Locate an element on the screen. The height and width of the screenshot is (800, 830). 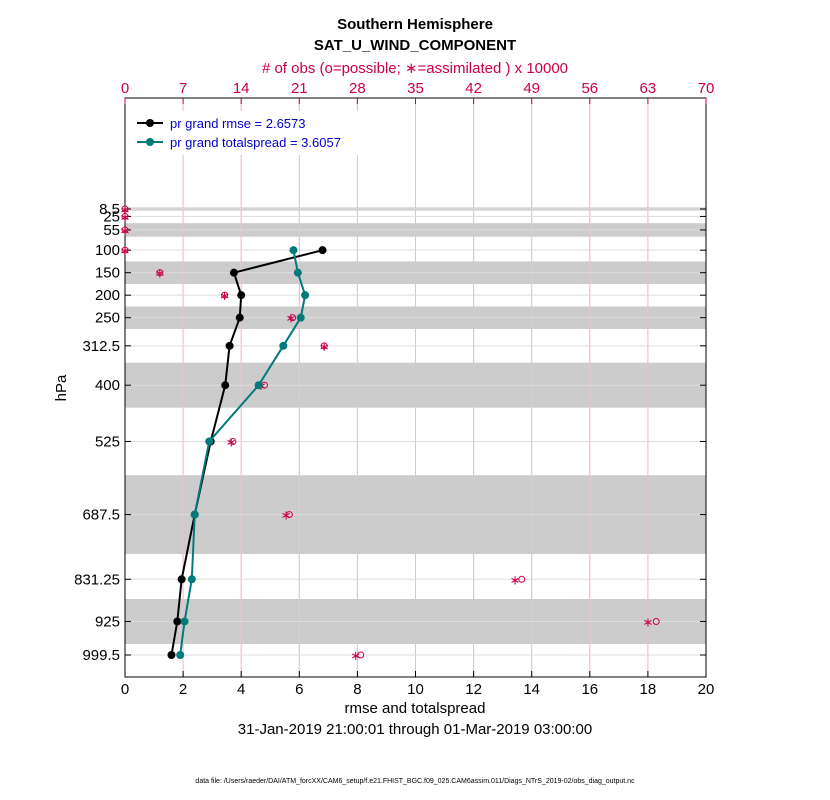
bottom-tick-label-6: 6 is located at coordinates (299, 689).